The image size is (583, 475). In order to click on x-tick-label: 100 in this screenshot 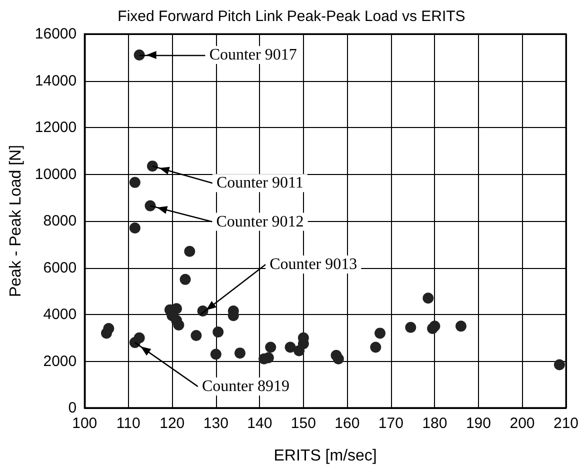, I will do `click(85, 423)`.